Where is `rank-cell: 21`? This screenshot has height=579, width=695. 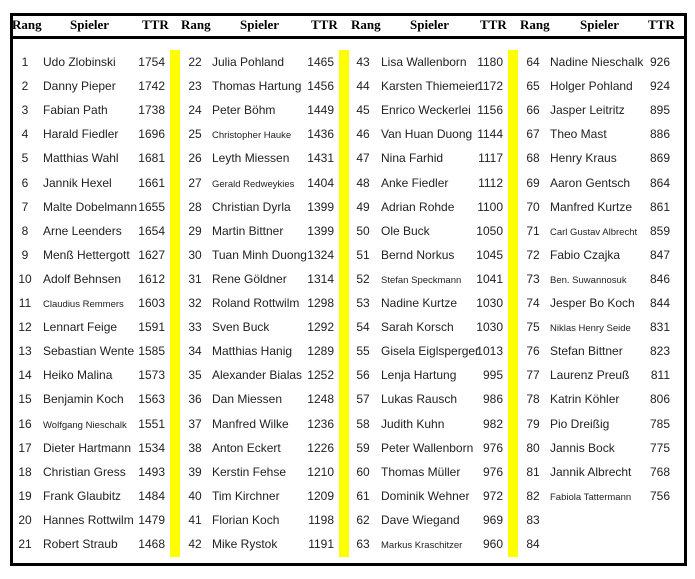 rank-cell: 21 is located at coordinates (25, 544).